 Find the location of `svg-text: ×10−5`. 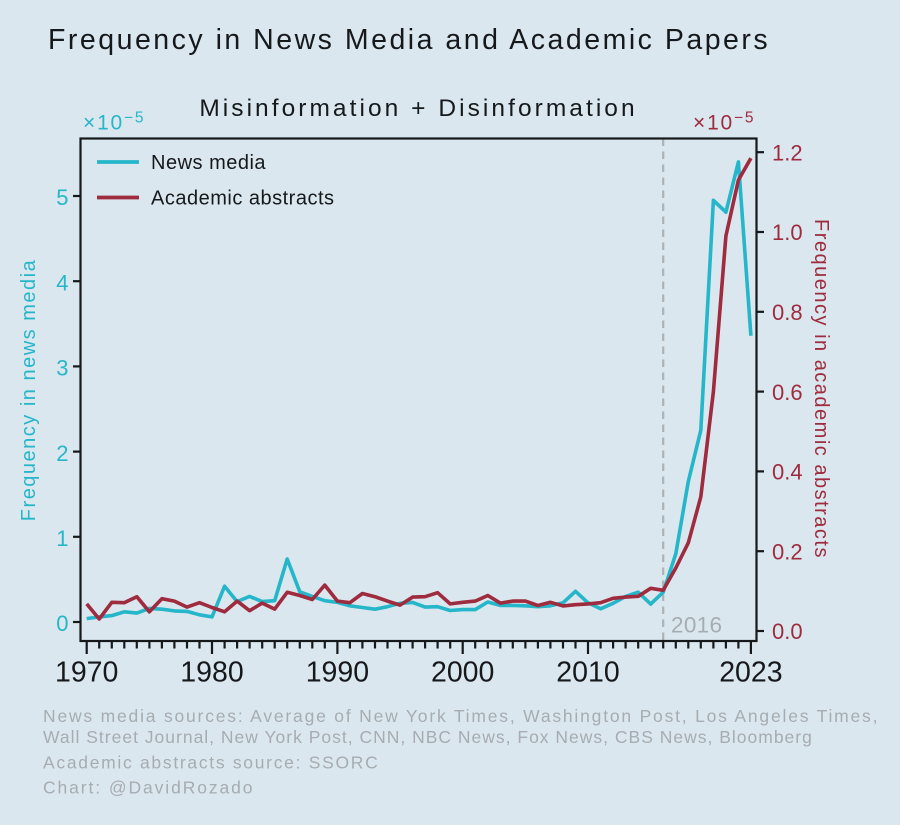

svg-text: ×10−5 is located at coordinates (724, 122).